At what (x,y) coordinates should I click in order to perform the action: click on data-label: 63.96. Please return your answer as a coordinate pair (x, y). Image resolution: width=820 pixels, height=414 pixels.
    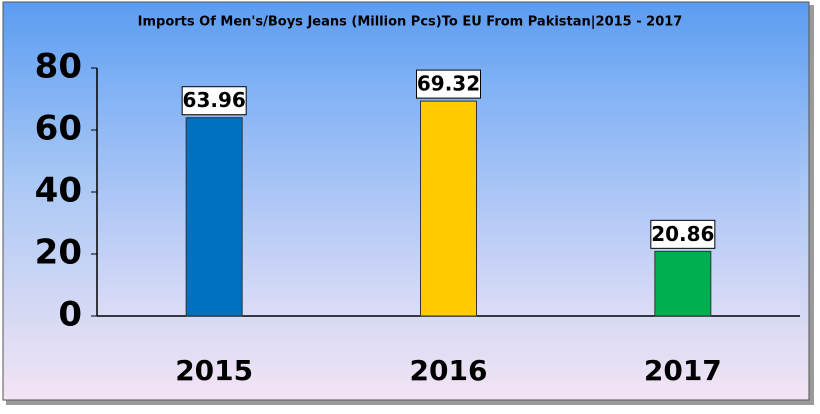
    Looking at the image, I should click on (214, 100).